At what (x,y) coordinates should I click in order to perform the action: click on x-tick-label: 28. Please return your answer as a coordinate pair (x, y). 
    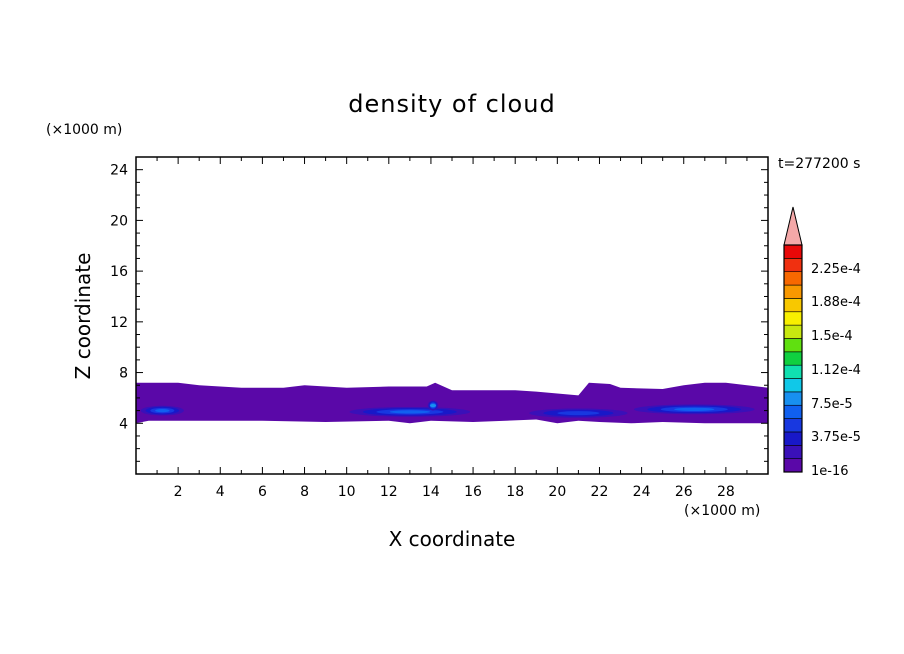
    Looking at the image, I should click on (726, 492).